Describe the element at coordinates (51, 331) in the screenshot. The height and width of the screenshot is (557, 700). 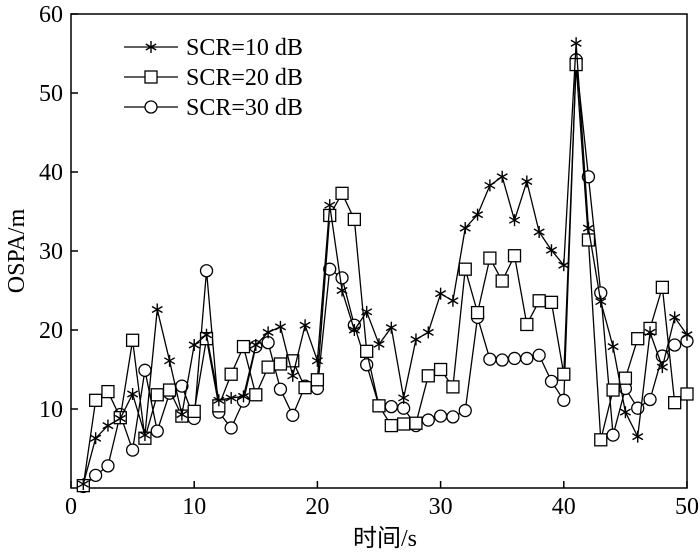
I see `y-tick-label: 20` at that location.